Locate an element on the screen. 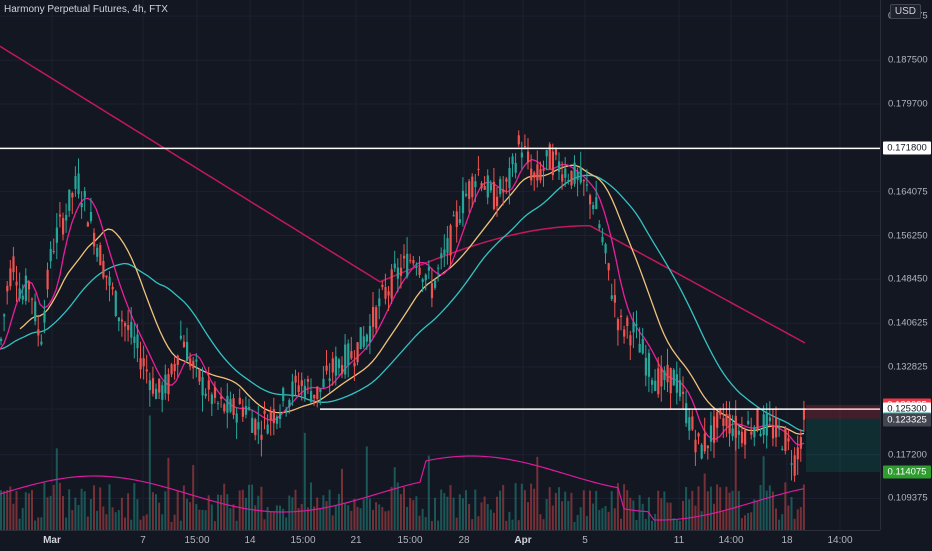  price-label: 0.171800 is located at coordinates (907, 148).